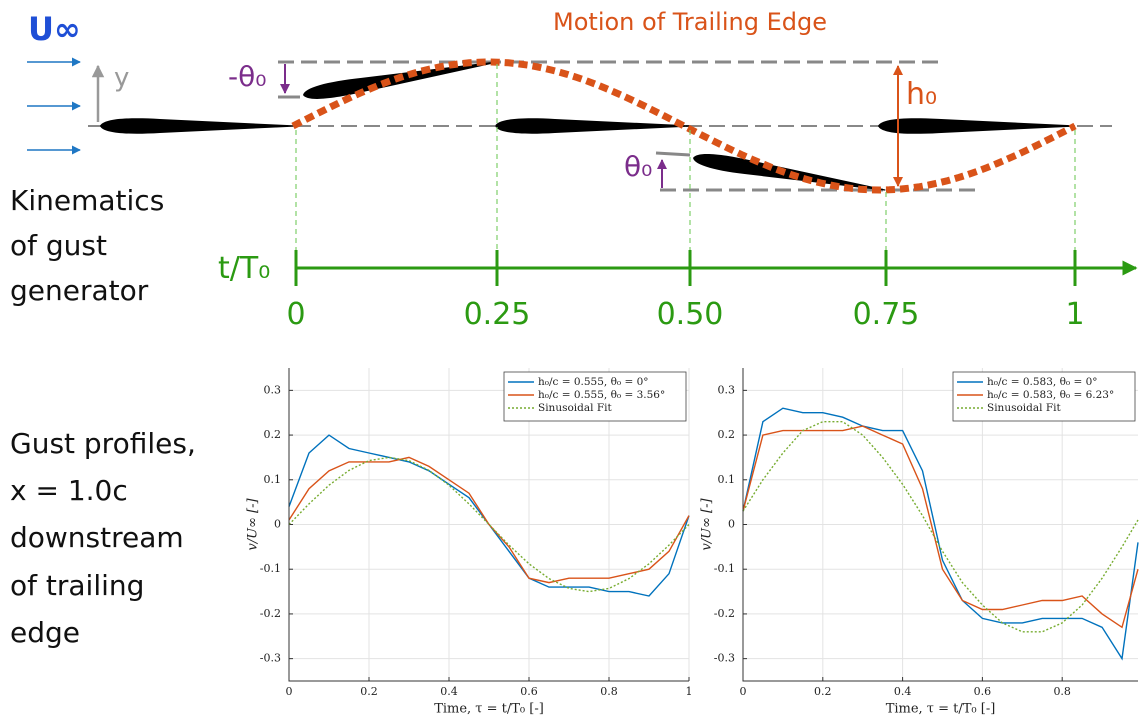 Image resolution: width=1140 pixels, height=726 pixels. I want to click on text-line: x = 1.0c, so click(69, 490).